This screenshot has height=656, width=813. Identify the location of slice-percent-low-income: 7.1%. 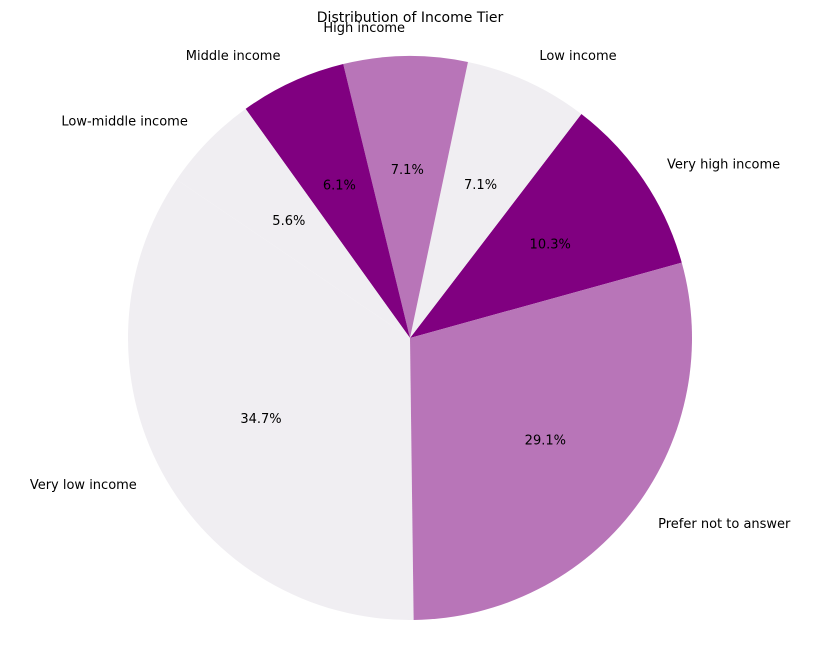
(480, 185).